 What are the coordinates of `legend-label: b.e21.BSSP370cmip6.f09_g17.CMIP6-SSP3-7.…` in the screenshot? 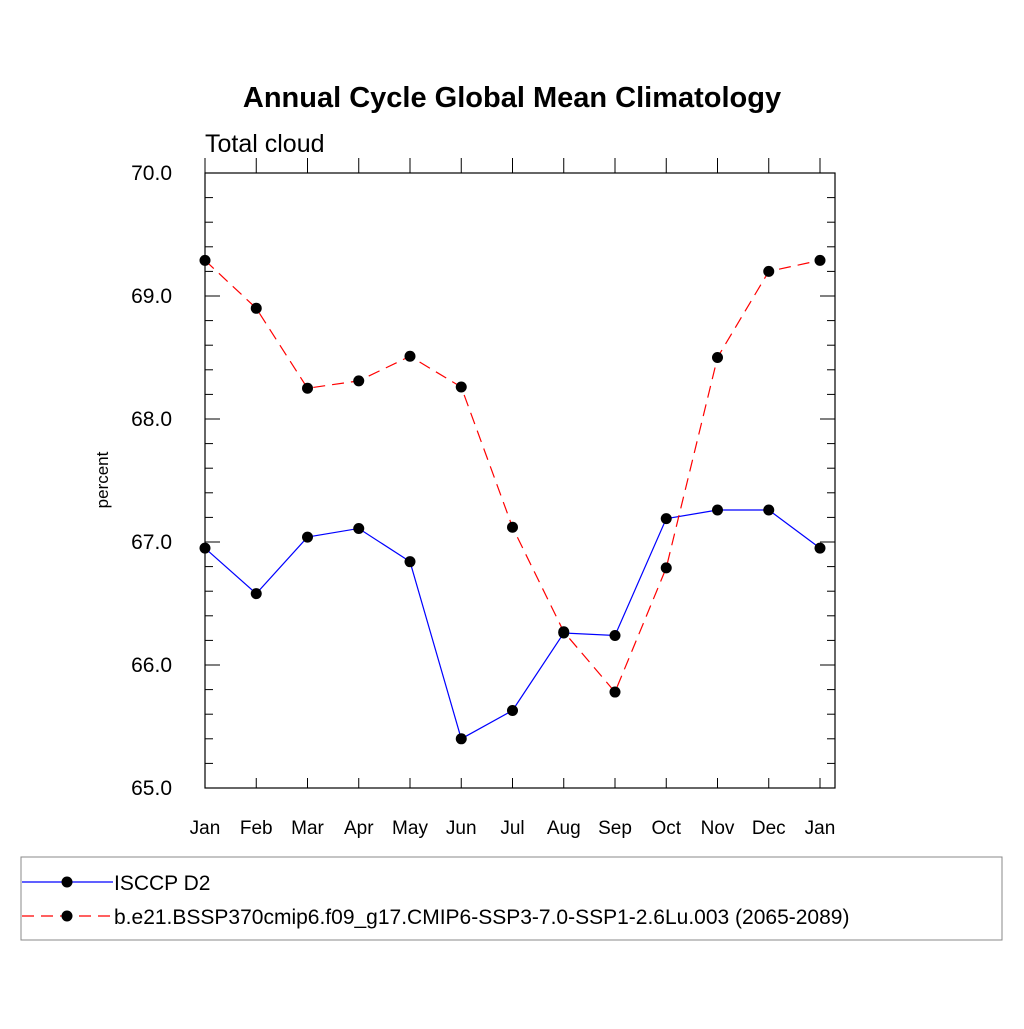 It's located at (481, 917).